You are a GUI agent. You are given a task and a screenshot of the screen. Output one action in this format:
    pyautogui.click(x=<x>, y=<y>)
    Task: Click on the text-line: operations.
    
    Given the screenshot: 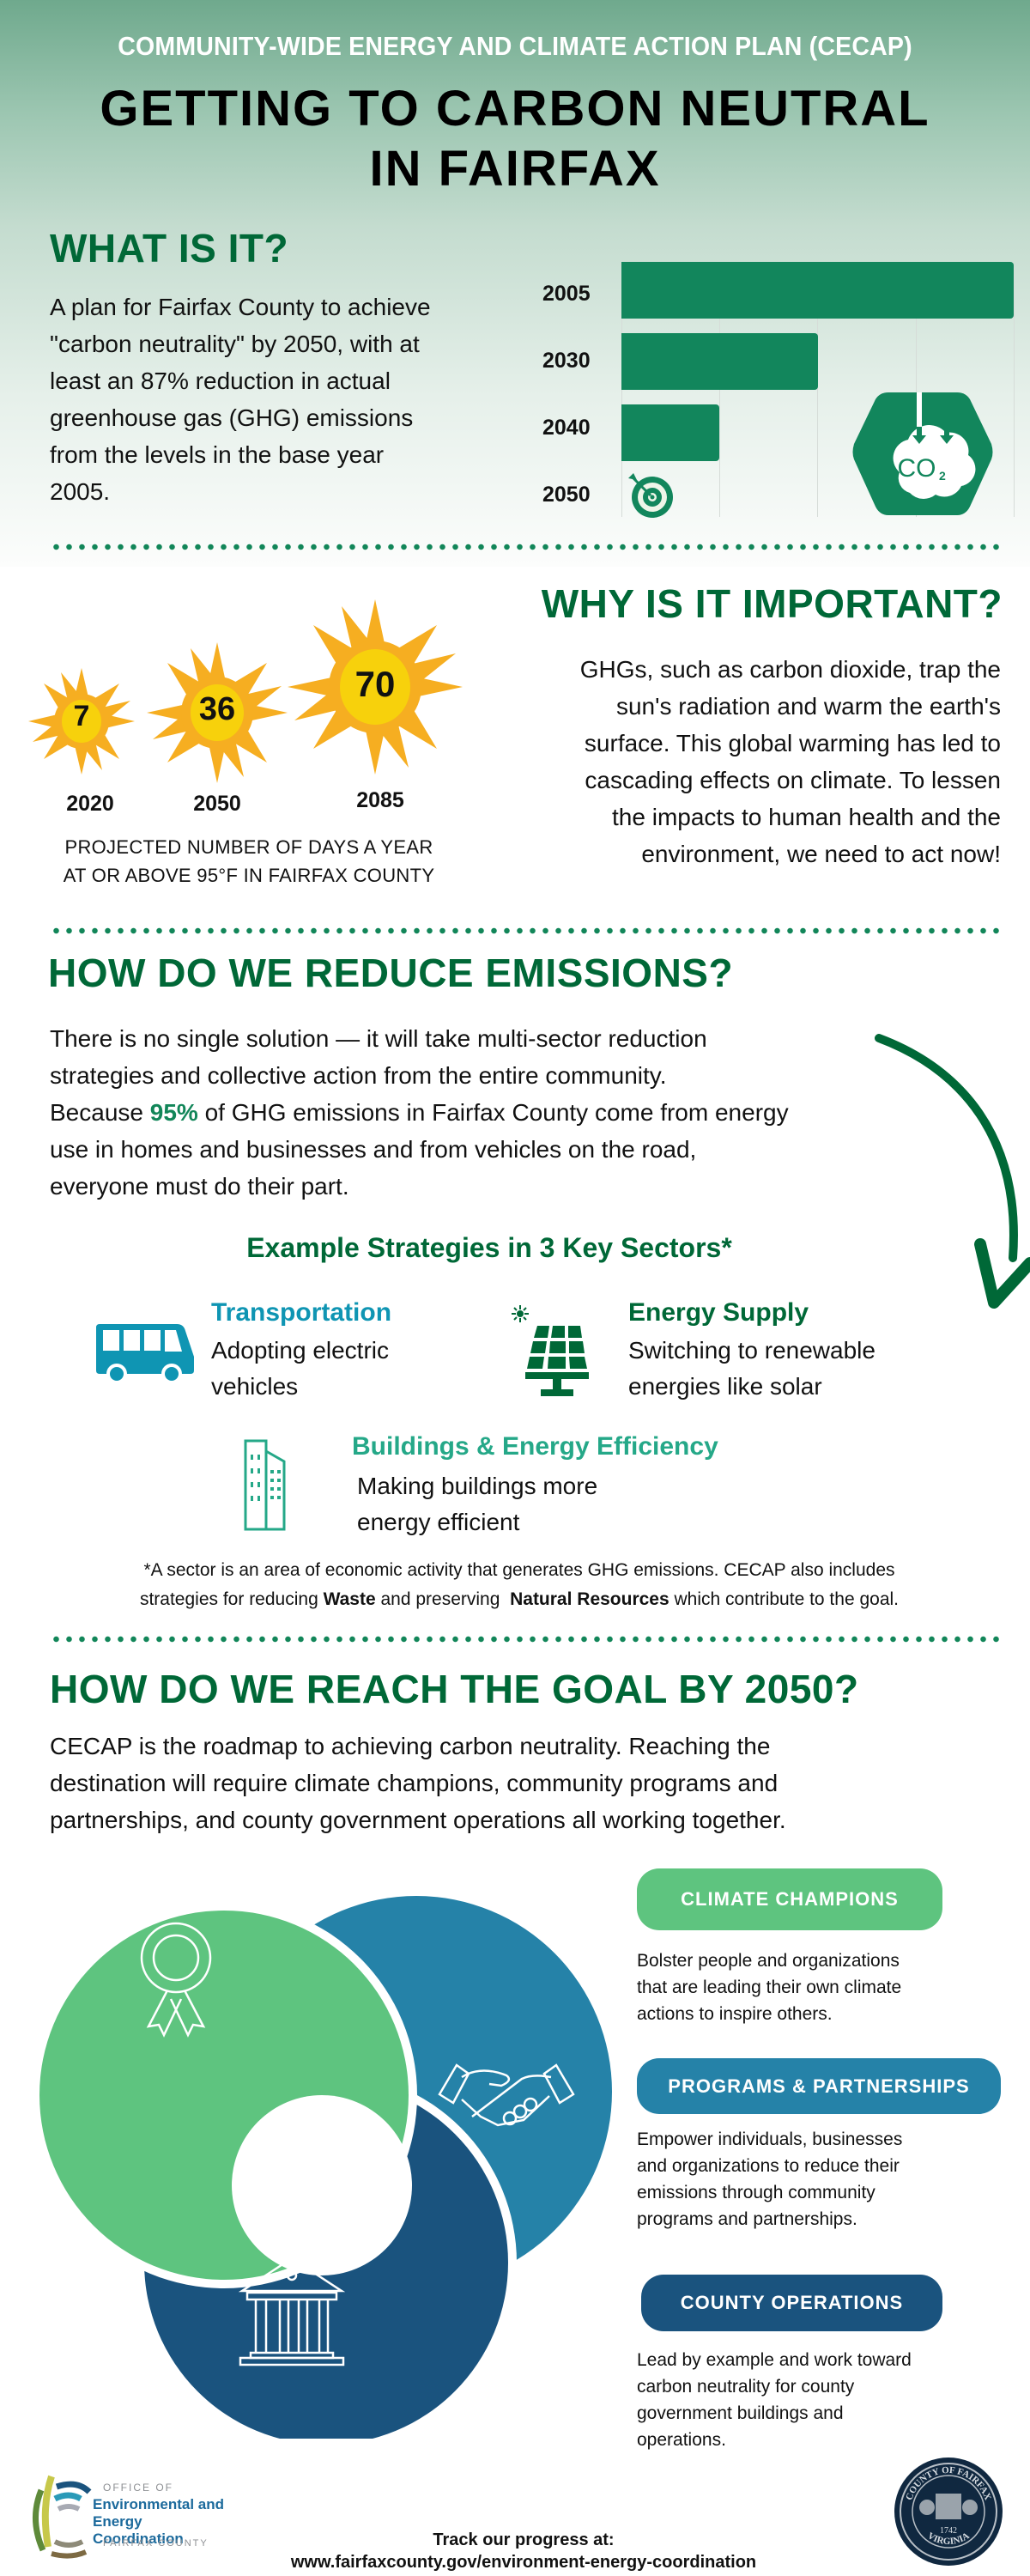 What is the action you would take?
    pyautogui.click(x=681, y=2440)
    